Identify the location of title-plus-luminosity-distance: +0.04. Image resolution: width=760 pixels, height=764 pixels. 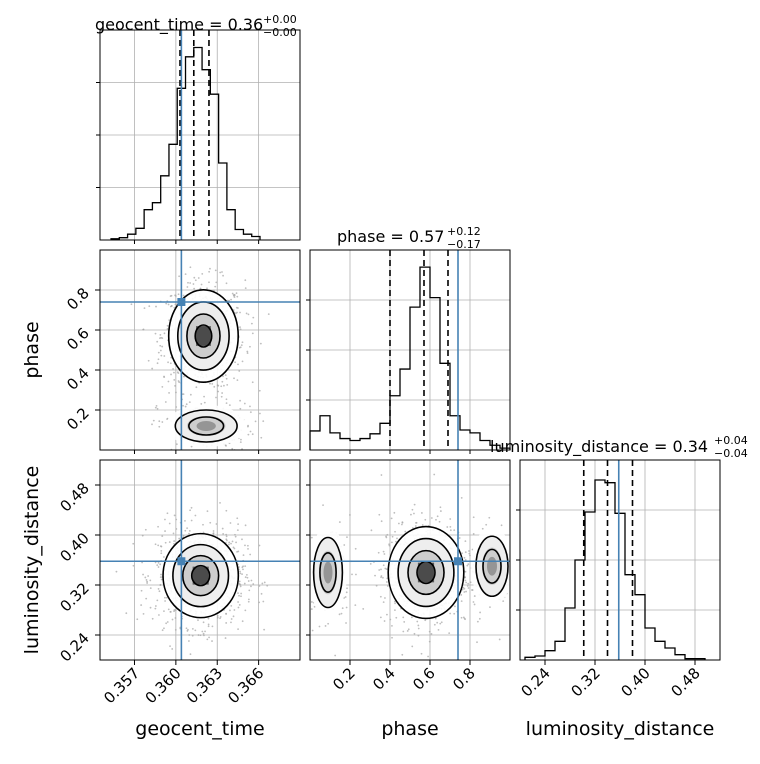
(731, 440).